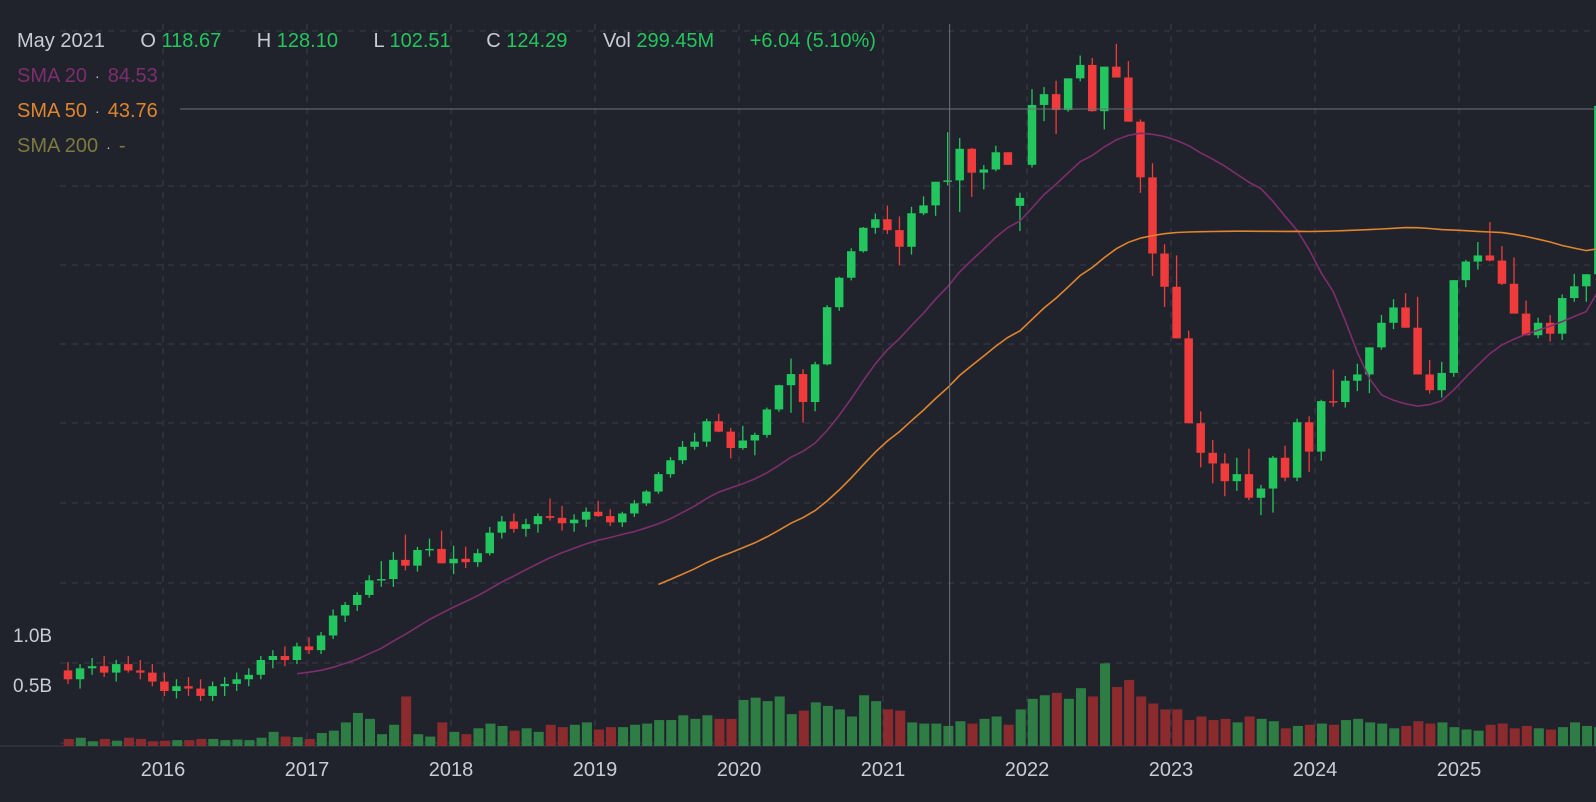 This screenshot has height=802, width=1596. What do you see at coordinates (811, 770) in the screenshot?
I see `x-axis-labels: 2016 2017 2018 2019 2020 2021 2022 2023 2024 2025` at bounding box center [811, 770].